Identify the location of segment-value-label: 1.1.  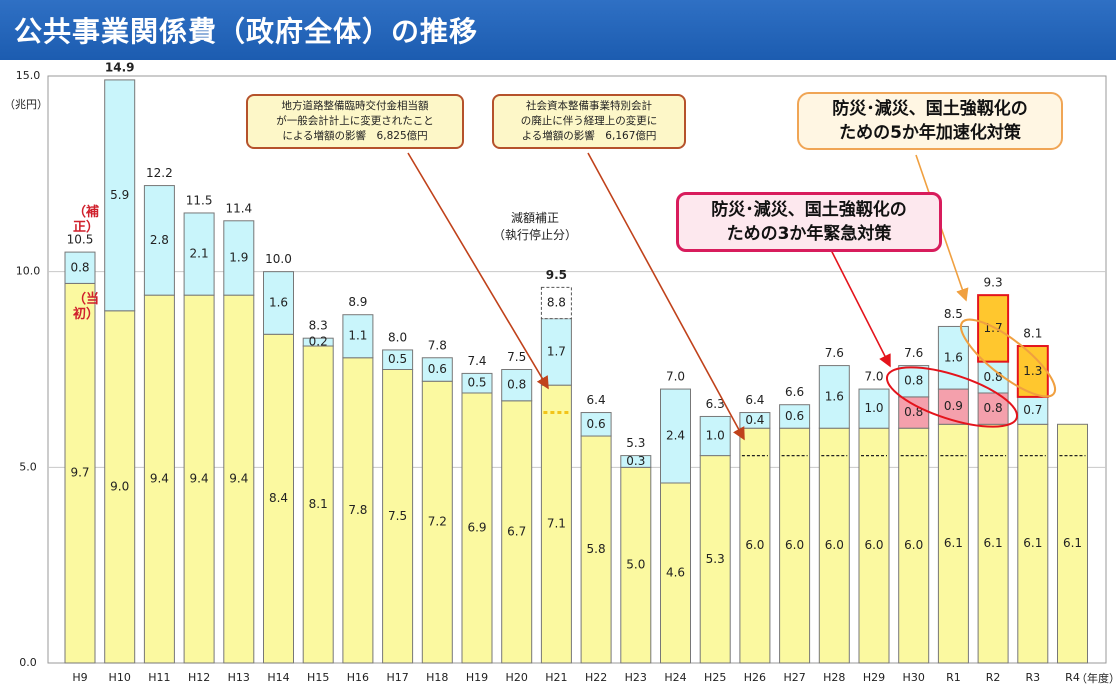
(357, 336).